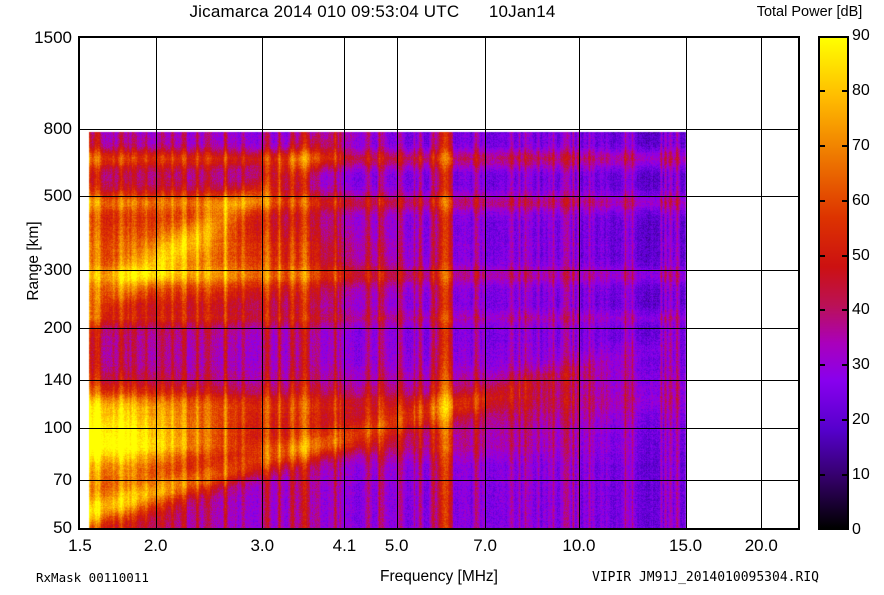  What do you see at coordinates (62, 527) in the screenshot?
I see `y-tick-label: 50` at bounding box center [62, 527].